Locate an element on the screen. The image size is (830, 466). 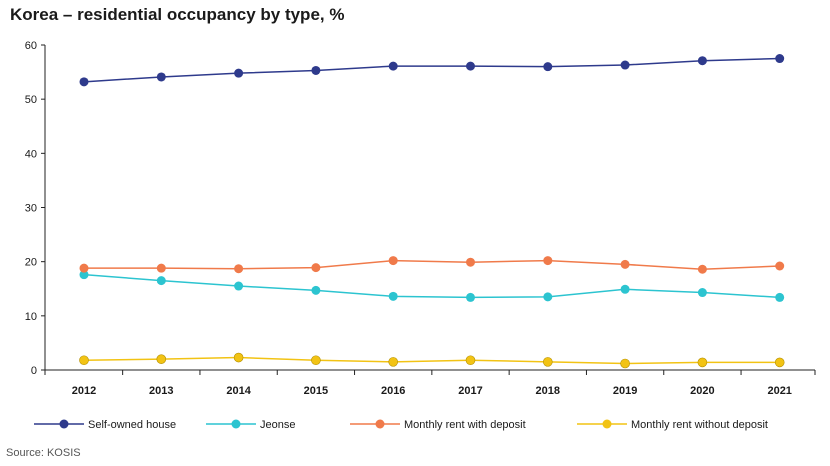
series-monthly-rent-without-deposit is located at coordinates (432, 360).